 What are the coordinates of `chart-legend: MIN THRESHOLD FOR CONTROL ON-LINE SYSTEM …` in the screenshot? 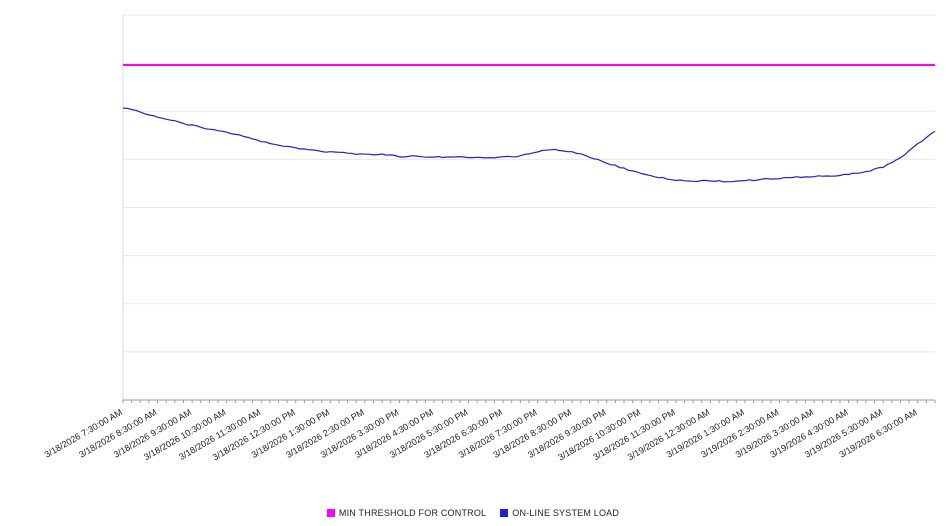 It's located at (473, 513).